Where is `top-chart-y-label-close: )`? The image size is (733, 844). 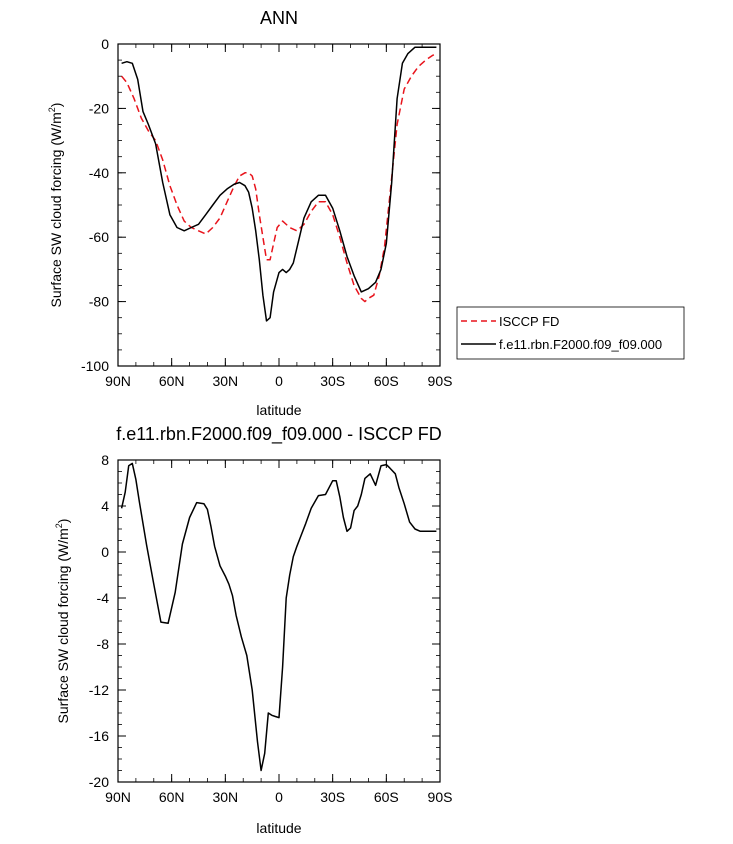 top-chart-y-label-close: ) is located at coordinates (56, 105).